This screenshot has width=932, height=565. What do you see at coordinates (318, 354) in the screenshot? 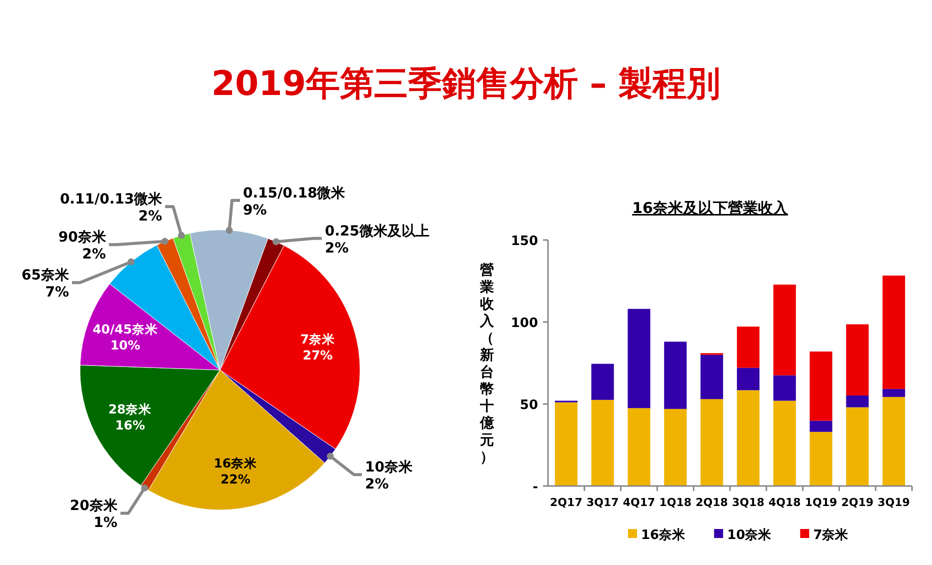
I see `data-label: 27%` at bounding box center [318, 354].